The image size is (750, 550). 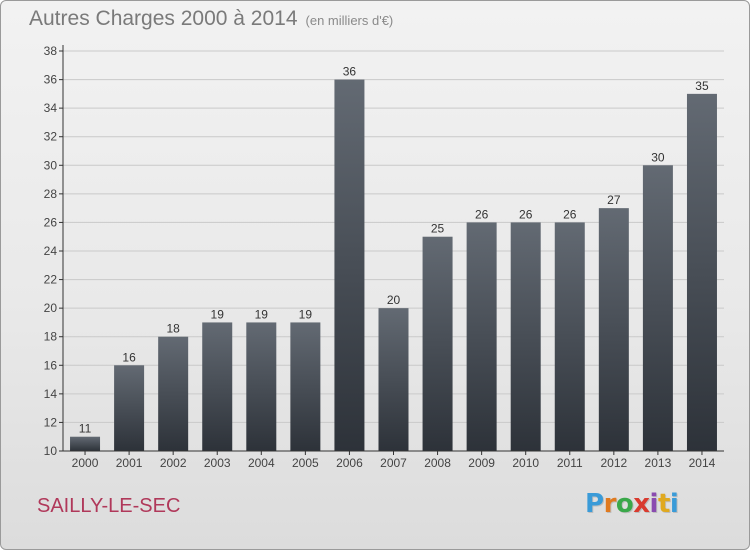 What do you see at coordinates (51, 80) in the screenshot?
I see `y-tick-label: 36` at bounding box center [51, 80].